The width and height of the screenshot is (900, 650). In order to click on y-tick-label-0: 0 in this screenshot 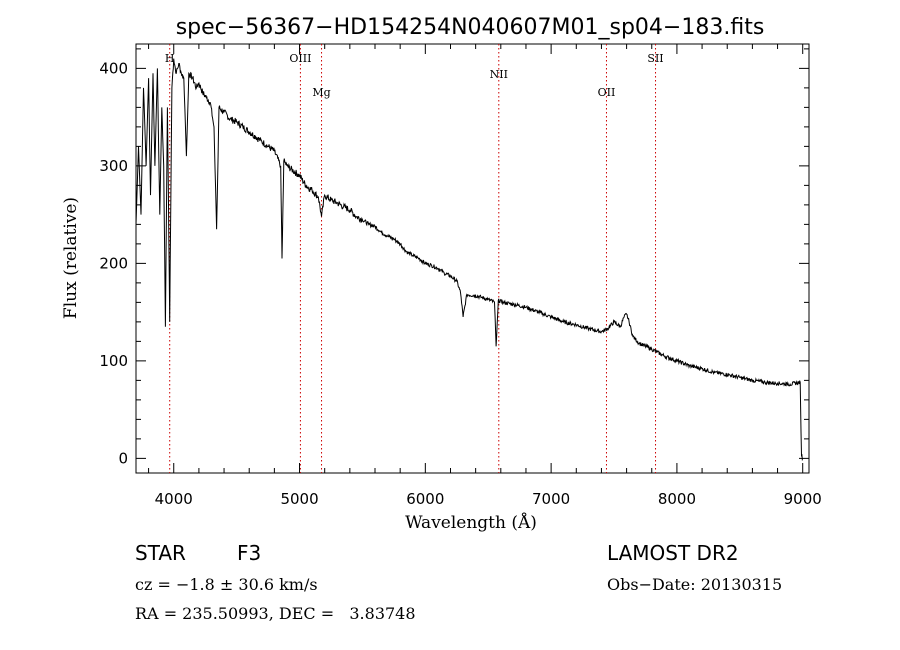, I will do `click(123, 458)`.